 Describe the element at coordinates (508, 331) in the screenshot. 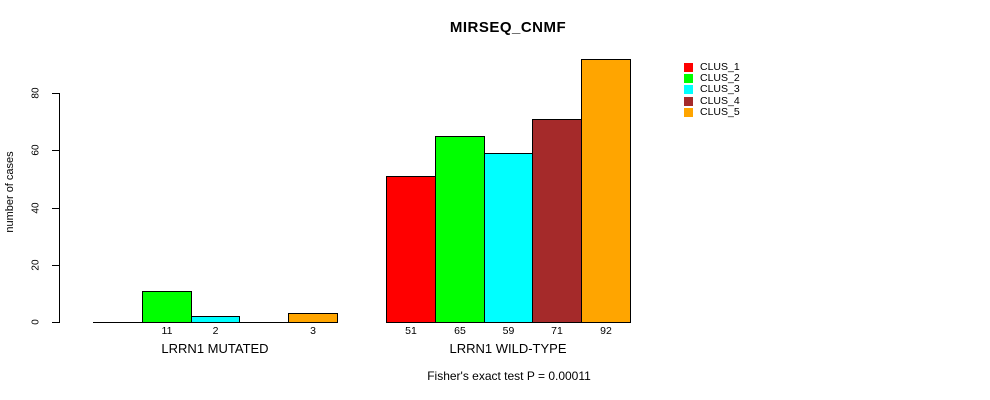

I see `bar-value-label: 59` at that location.